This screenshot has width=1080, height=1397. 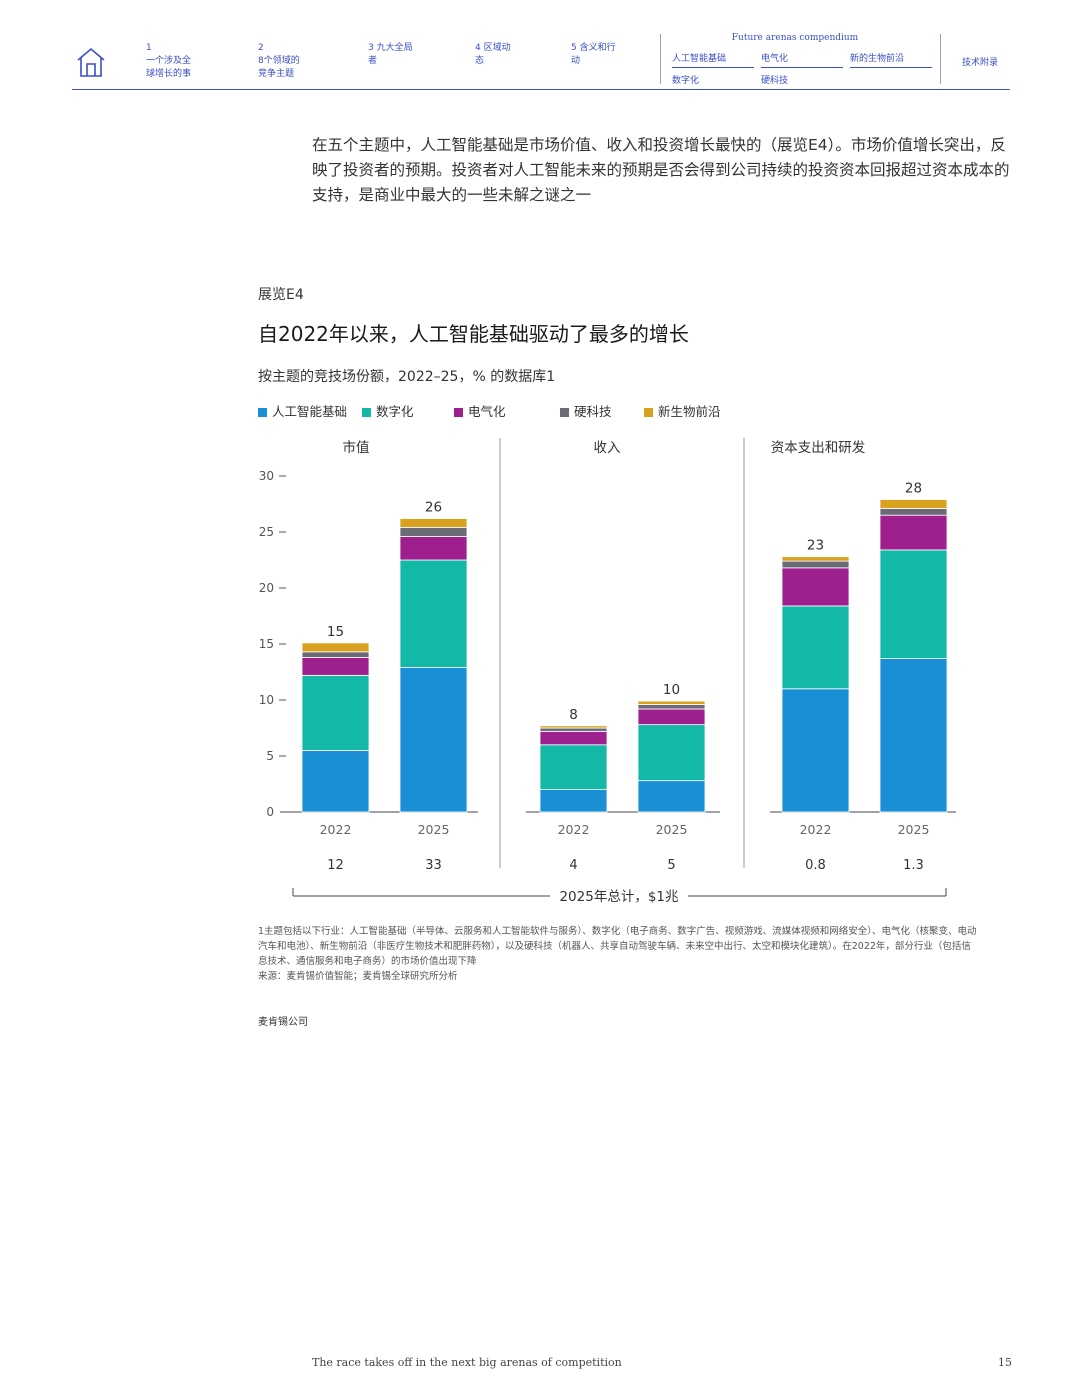 What do you see at coordinates (373, 61) in the screenshot?
I see `nav-item-label: 者` at bounding box center [373, 61].